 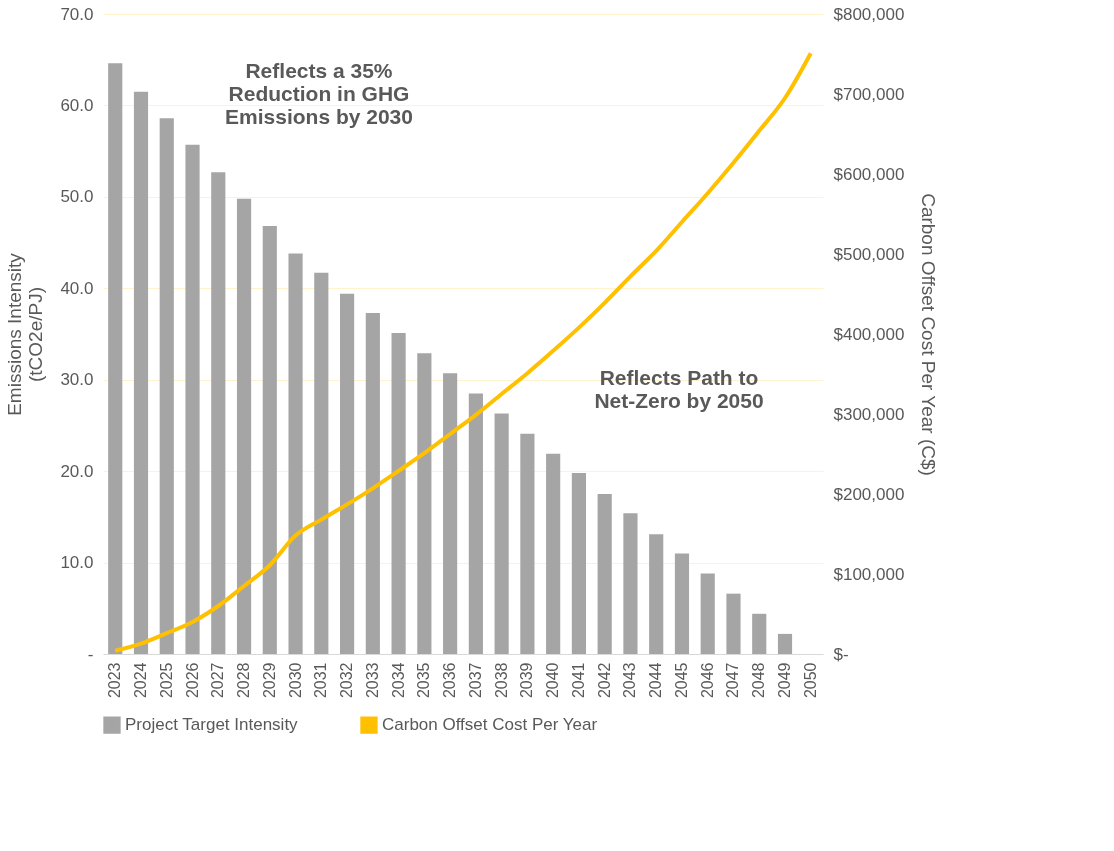 I want to click on x-tick-label: 2023, so click(x=115, y=680).